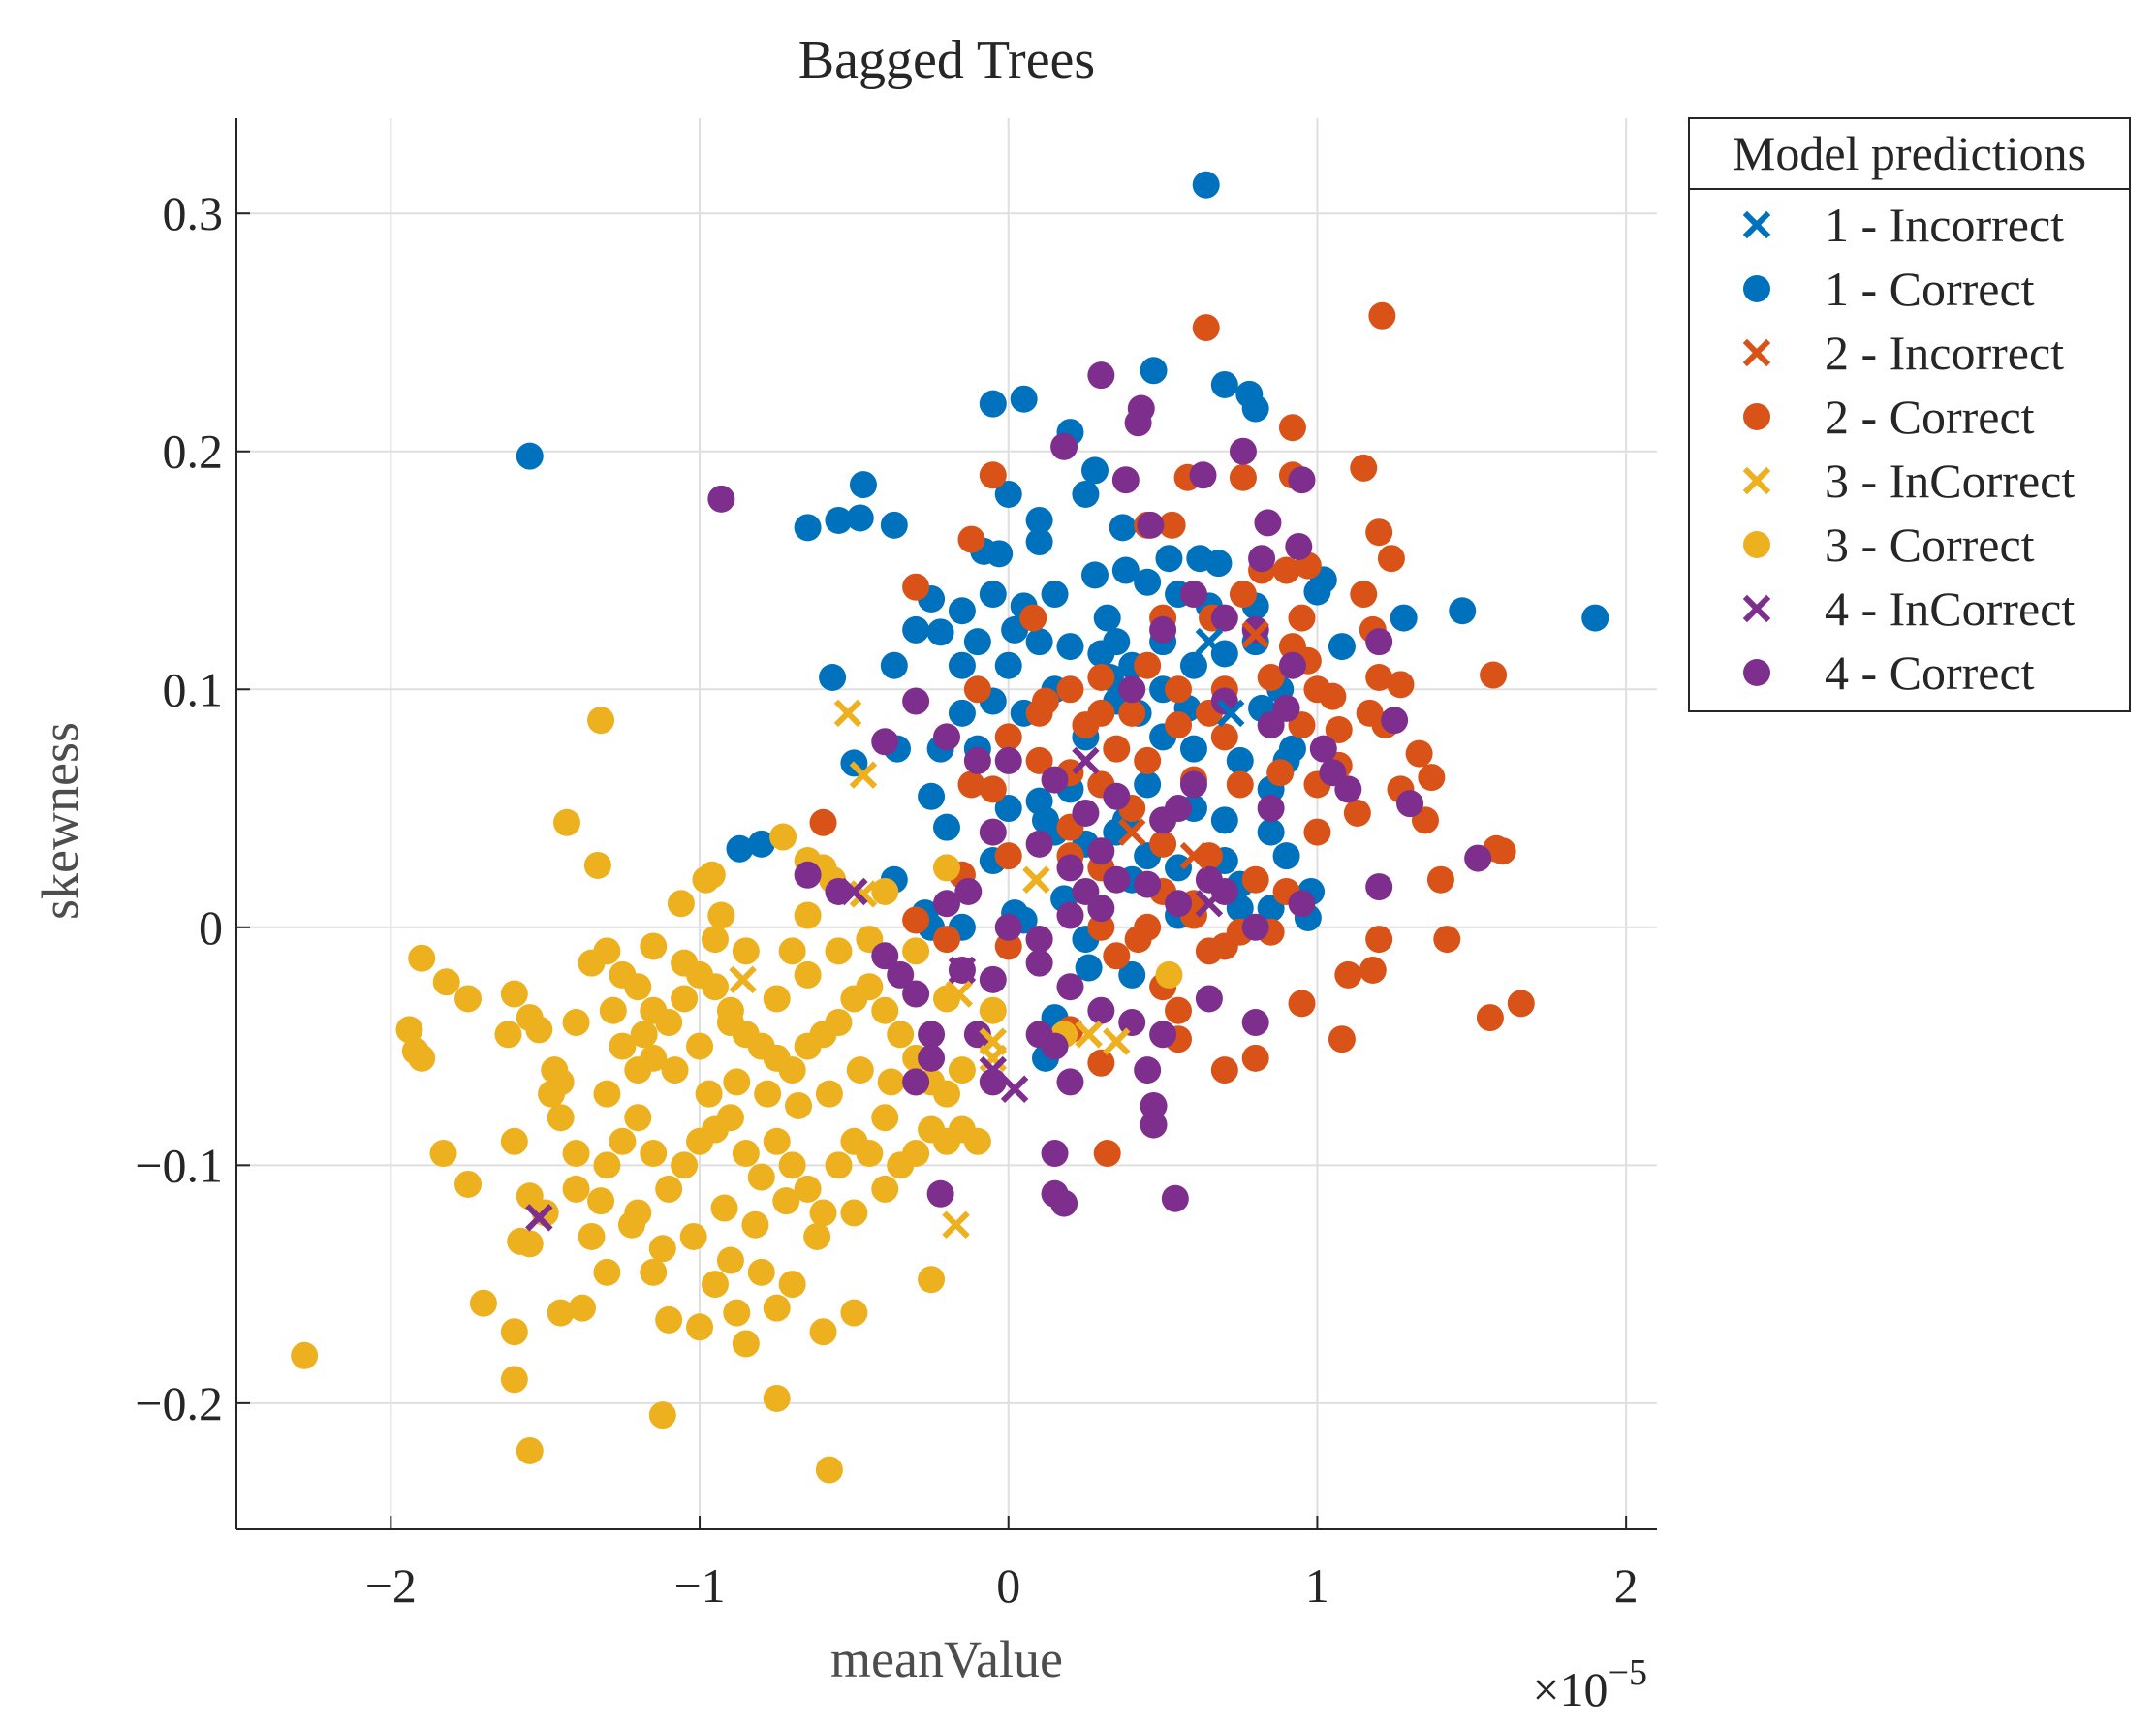  Describe the element at coordinates (193, 451) in the screenshot. I see `y-tick-label: 0.2` at that location.